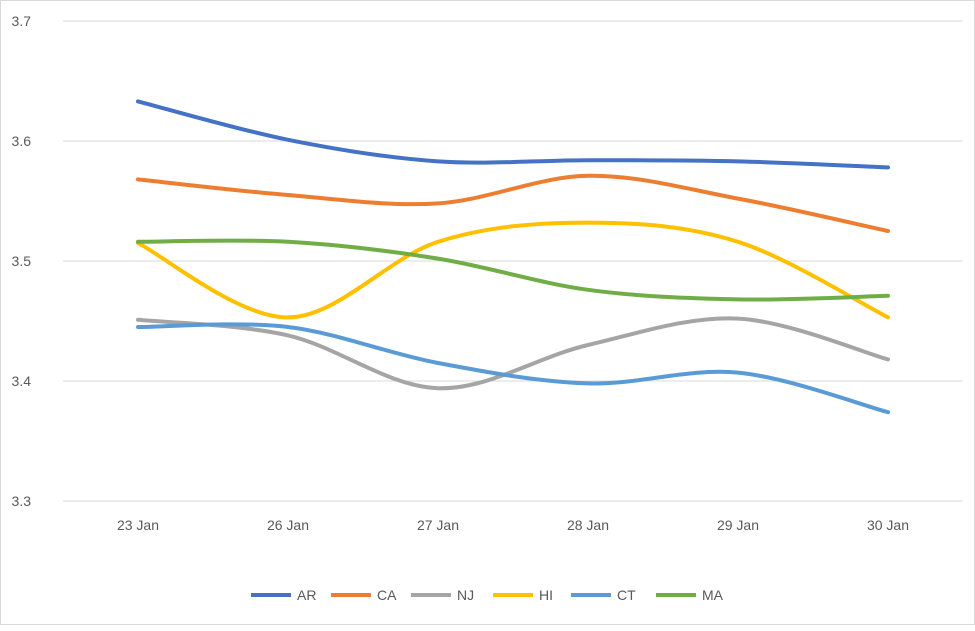 This screenshot has height=631, width=975. I want to click on legend-label-ma: MA, so click(713, 595).